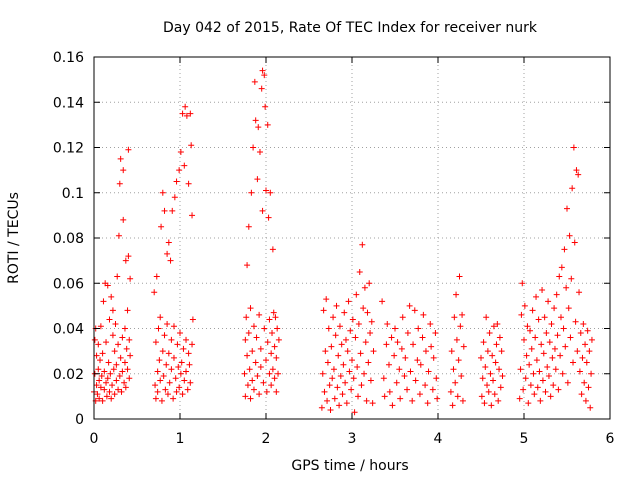  I want to click on y-axis-label: ROTI / TECUs, so click(14, 238).